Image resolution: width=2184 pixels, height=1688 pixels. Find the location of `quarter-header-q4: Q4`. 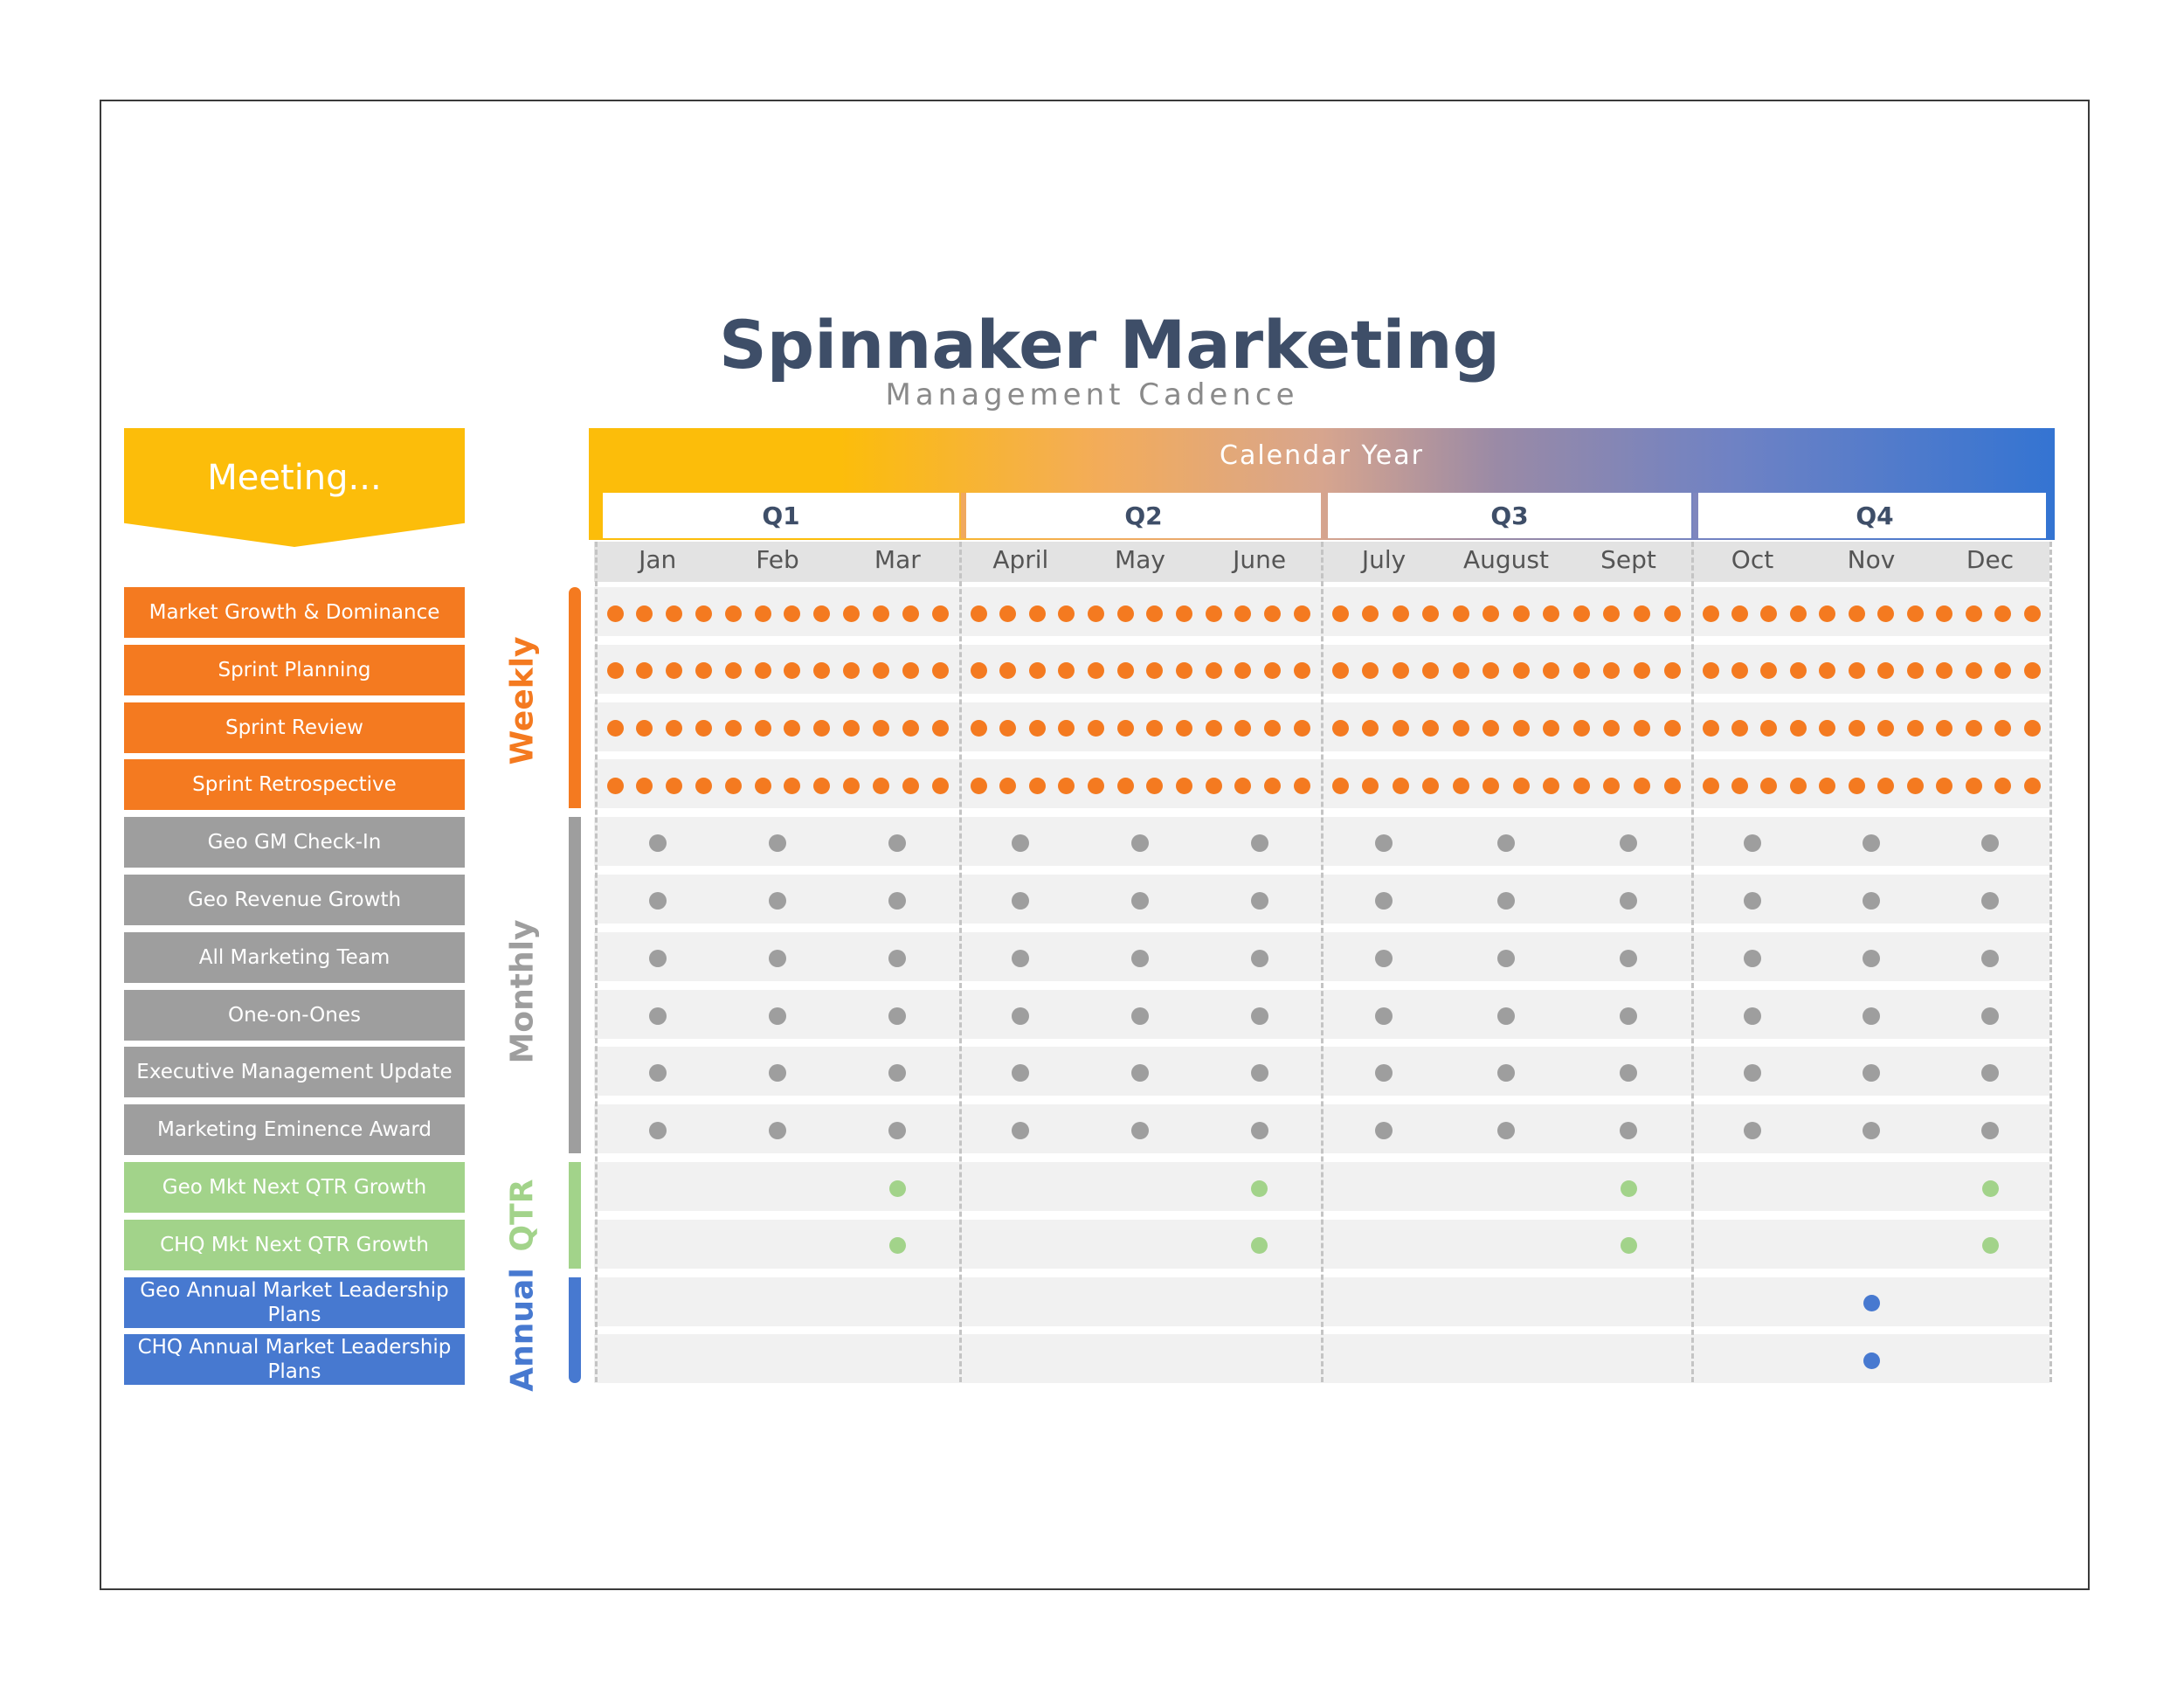

quarter-header-q4: Q4 is located at coordinates (1872, 515).